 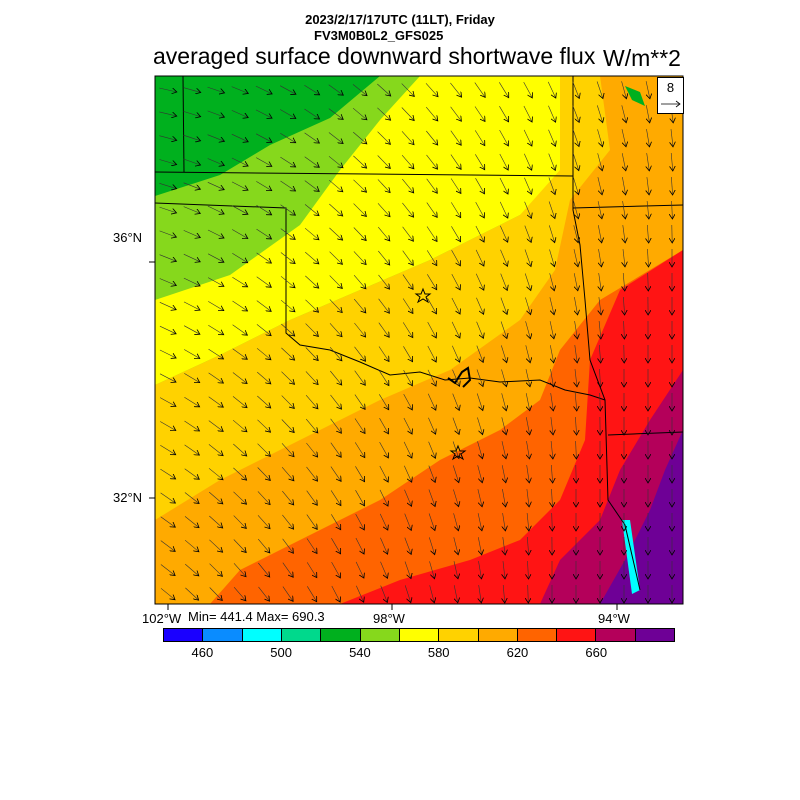 What do you see at coordinates (184, 635) in the screenshot?
I see `colorbar-swatch` at bounding box center [184, 635].